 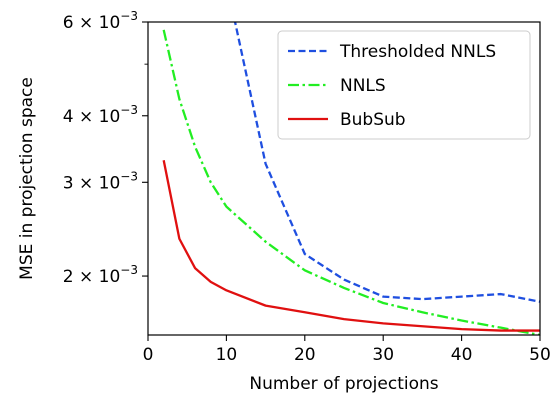 What do you see at coordinates (540, 355) in the screenshot?
I see `x-tick-label: 50` at bounding box center [540, 355].